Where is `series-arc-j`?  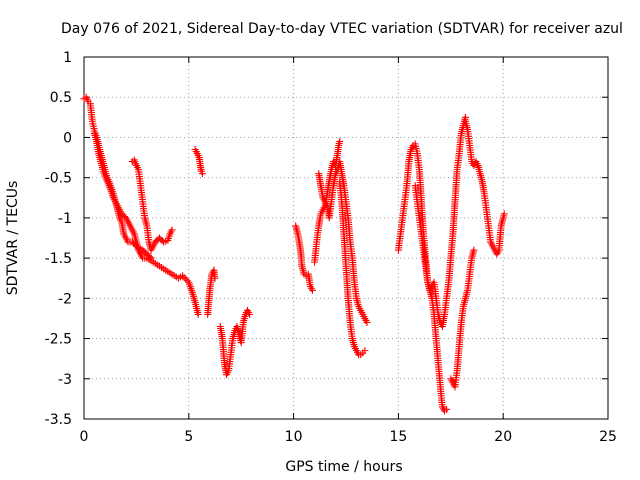
series-arc-j is located at coordinates (422, 277).